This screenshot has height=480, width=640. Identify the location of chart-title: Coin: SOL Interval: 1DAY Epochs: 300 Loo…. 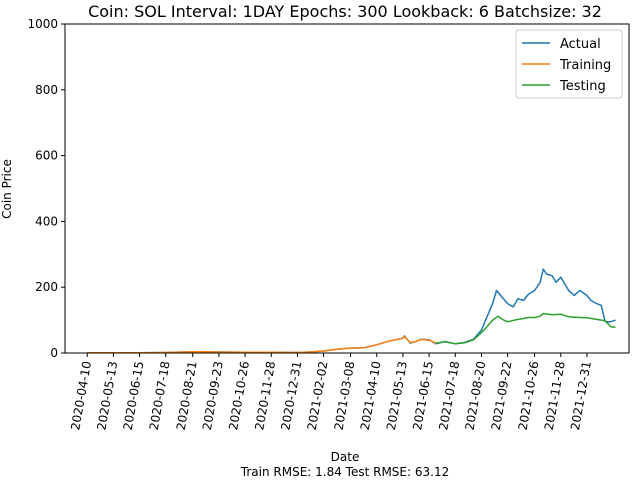
(345, 11).